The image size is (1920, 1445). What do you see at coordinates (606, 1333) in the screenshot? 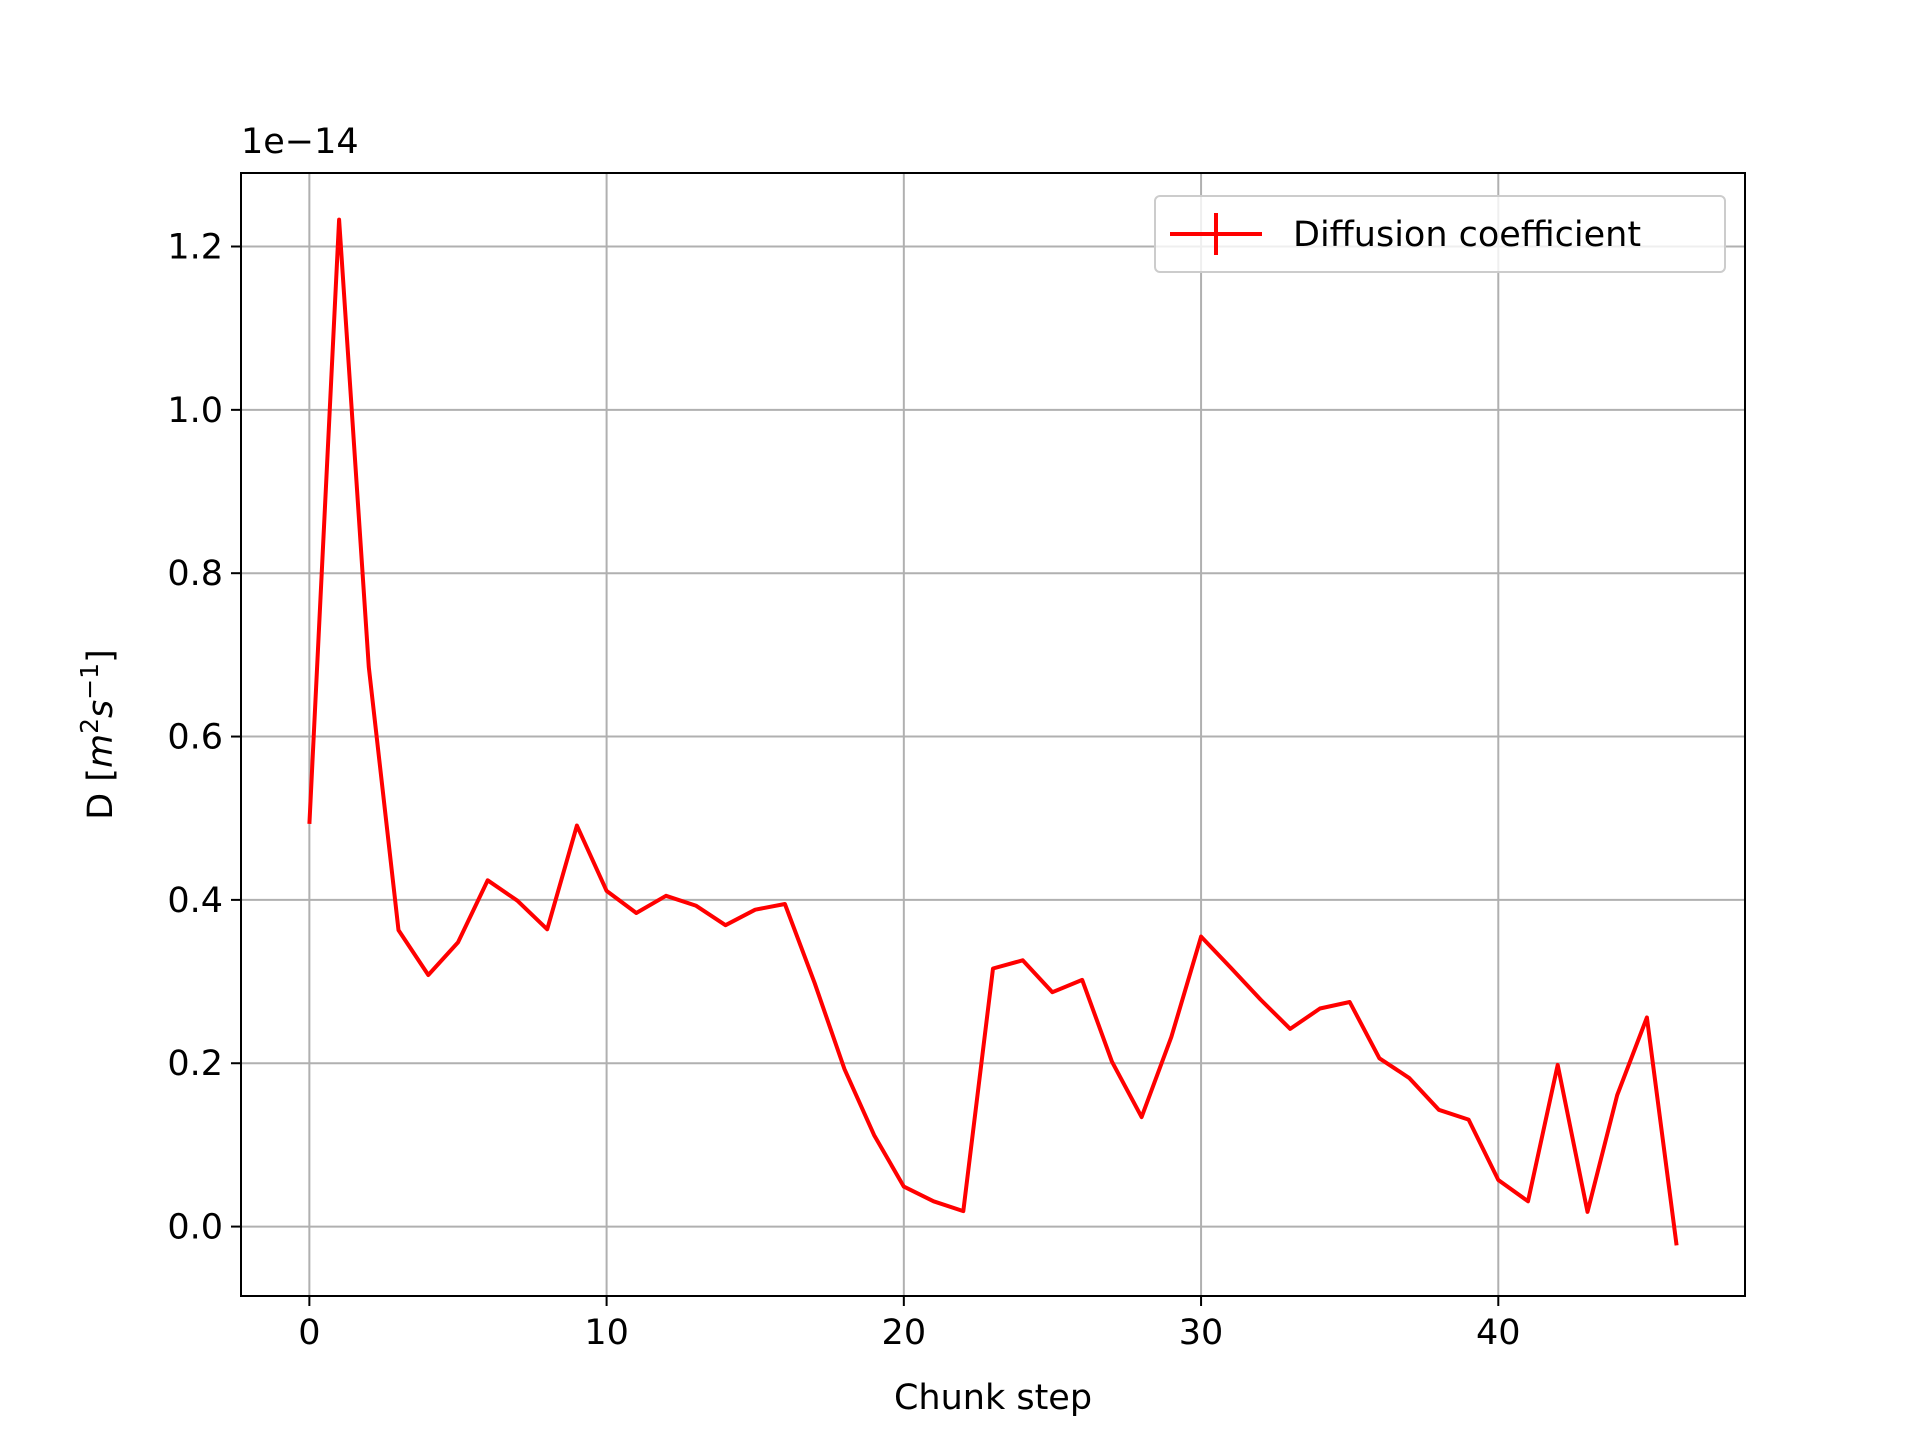
I see `x-tick-label: 10` at bounding box center [606, 1333].